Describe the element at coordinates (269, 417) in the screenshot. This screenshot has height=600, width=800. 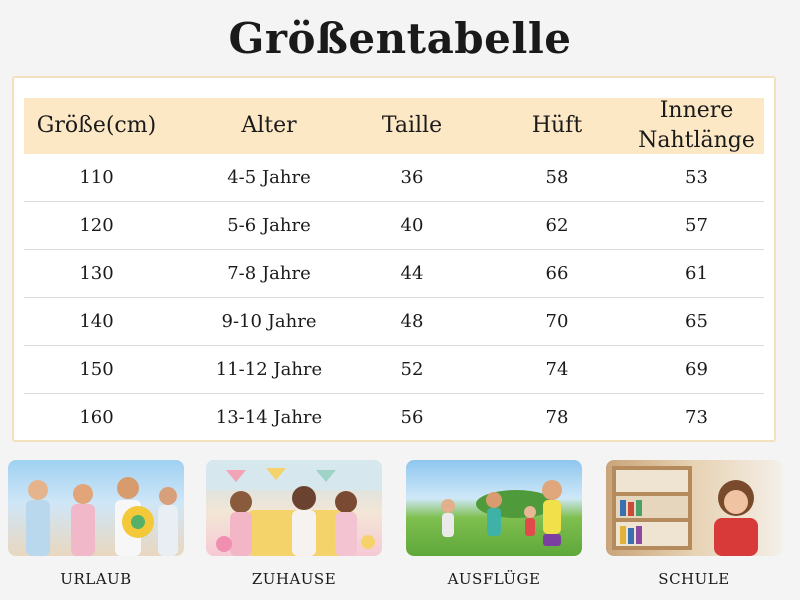
I see `cell-age: 13-14 Jahre` at that location.